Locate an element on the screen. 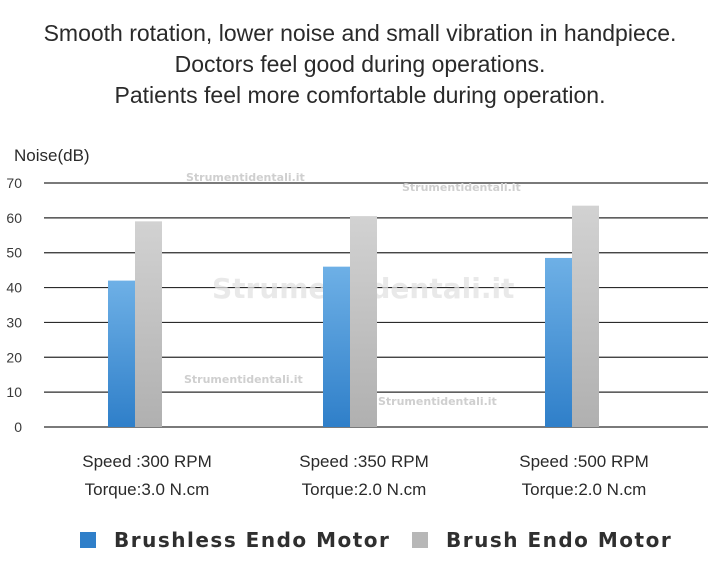 This screenshot has width=720, height=569. y-tick-label-50: 50 is located at coordinates (14, 253).